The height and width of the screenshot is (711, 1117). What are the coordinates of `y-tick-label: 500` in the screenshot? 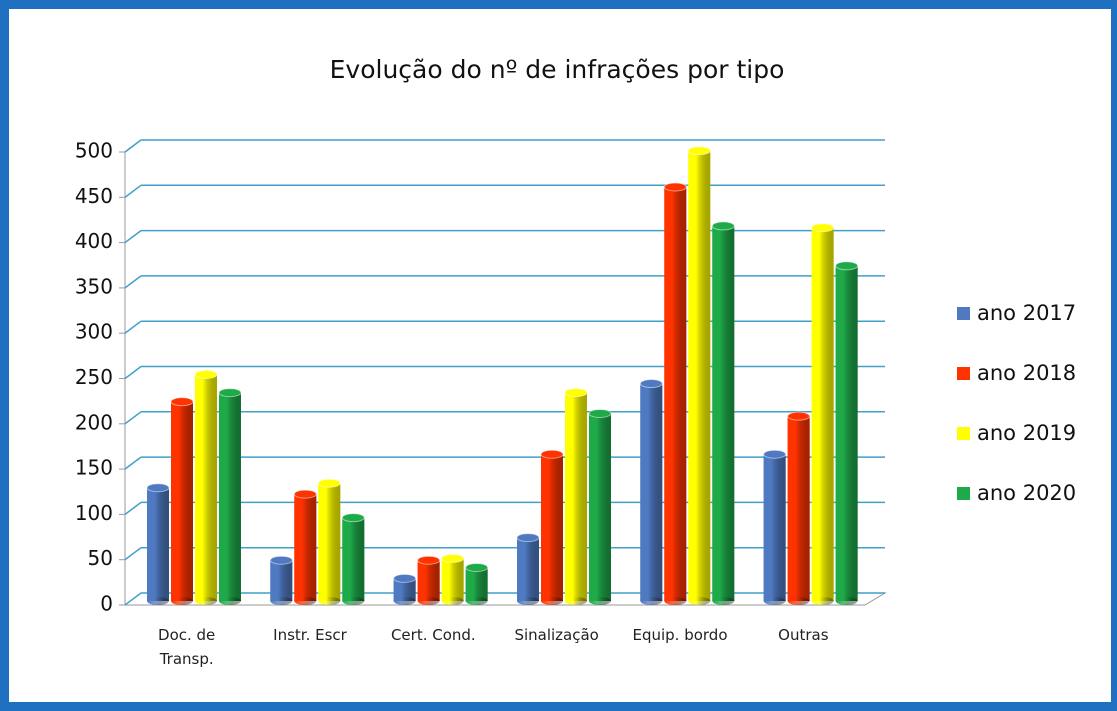 It's located at (94, 151).